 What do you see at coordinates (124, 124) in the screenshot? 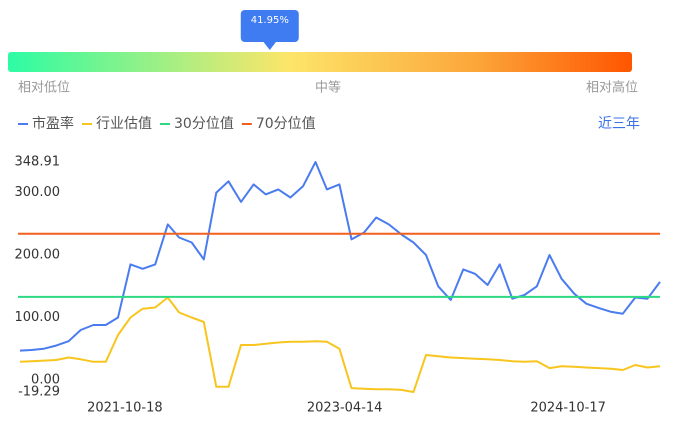
I see `legend-label: 行业估值` at bounding box center [124, 124].